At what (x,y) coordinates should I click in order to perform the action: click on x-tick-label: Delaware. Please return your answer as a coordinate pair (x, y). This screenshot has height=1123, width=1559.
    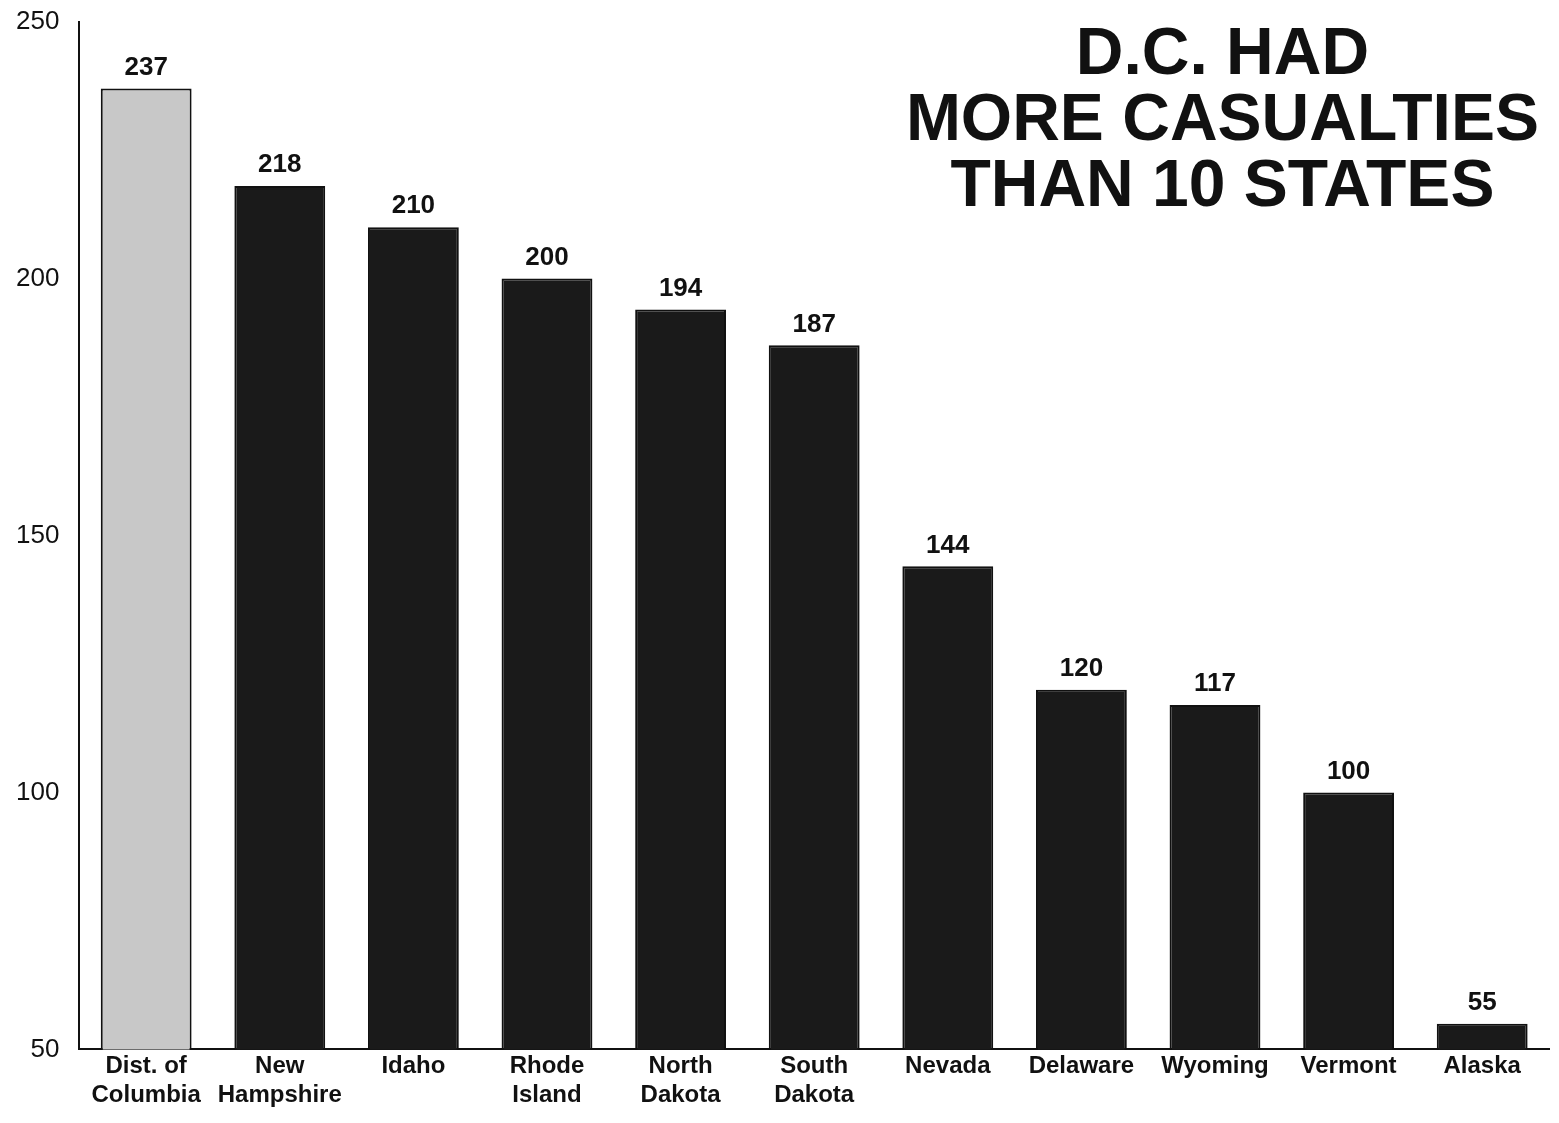
    Looking at the image, I should click on (1081, 1065).